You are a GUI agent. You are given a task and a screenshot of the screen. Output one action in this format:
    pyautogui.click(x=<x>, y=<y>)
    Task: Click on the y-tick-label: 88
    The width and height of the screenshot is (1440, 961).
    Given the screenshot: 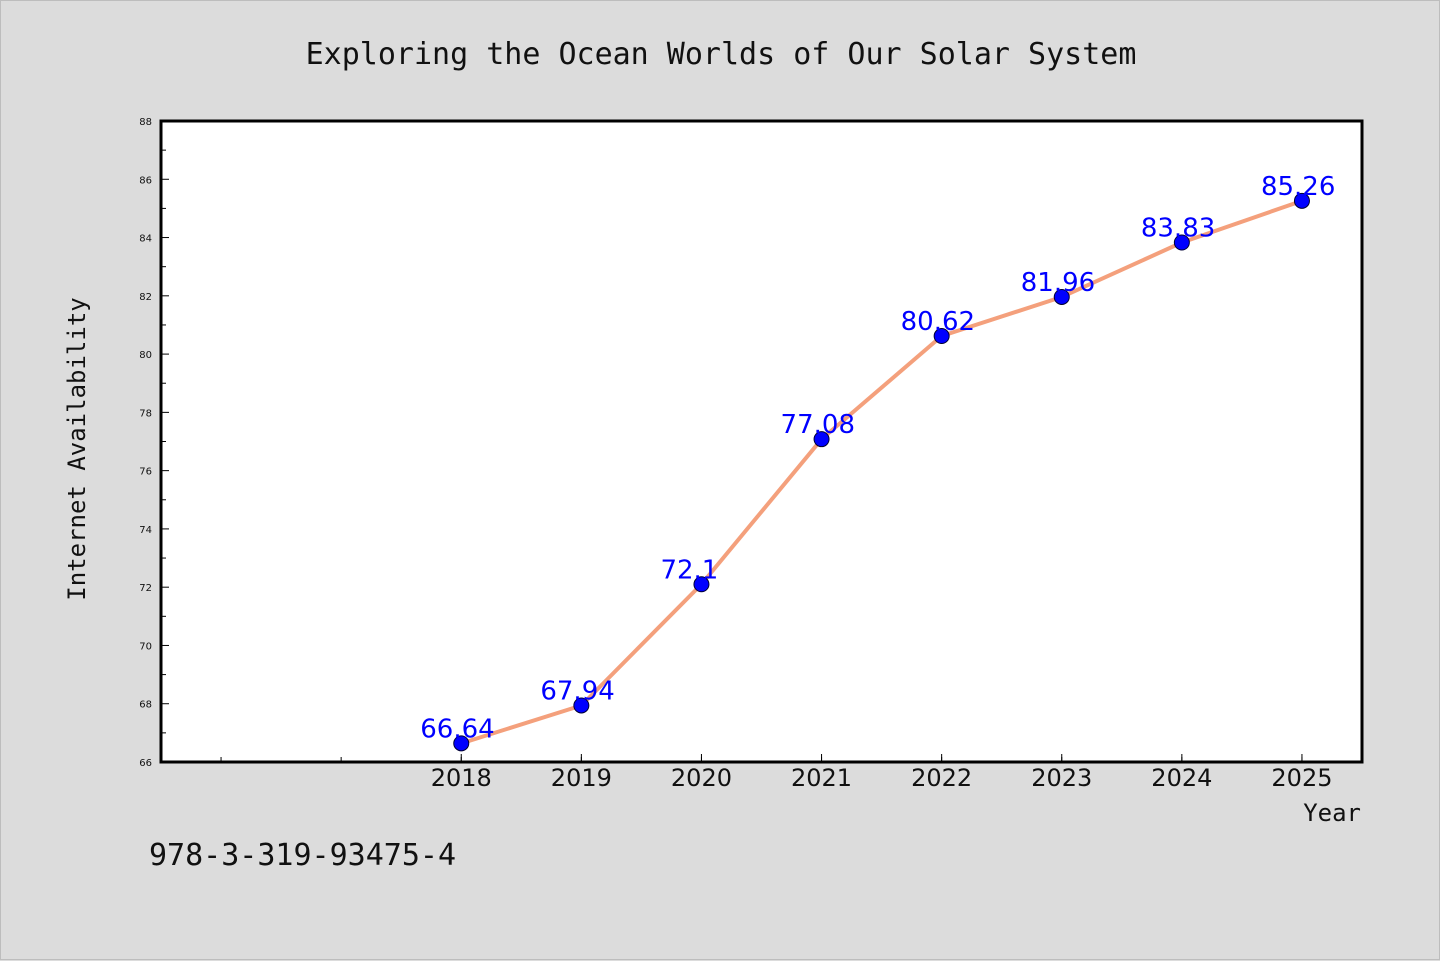 What is the action you would take?
    pyautogui.click(x=145, y=122)
    